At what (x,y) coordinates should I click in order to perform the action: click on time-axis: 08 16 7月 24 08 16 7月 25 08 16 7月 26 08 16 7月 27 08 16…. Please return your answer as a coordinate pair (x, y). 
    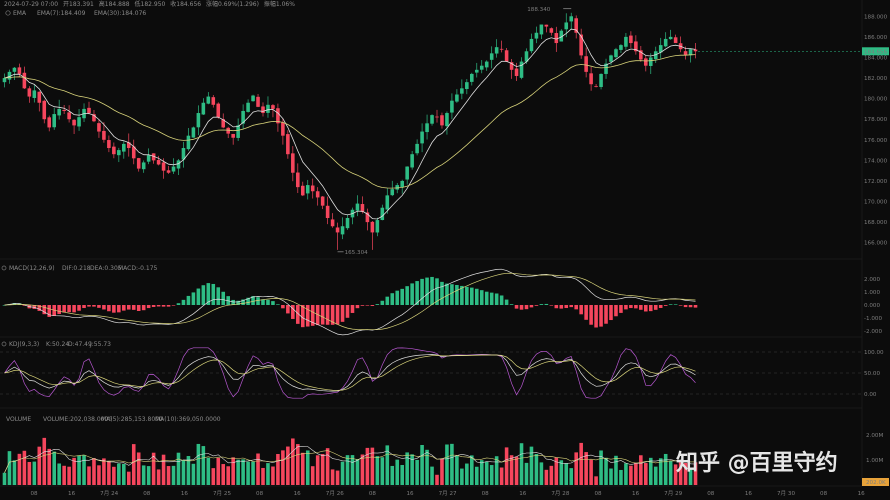
    Looking at the image, I should click on (447, 493).